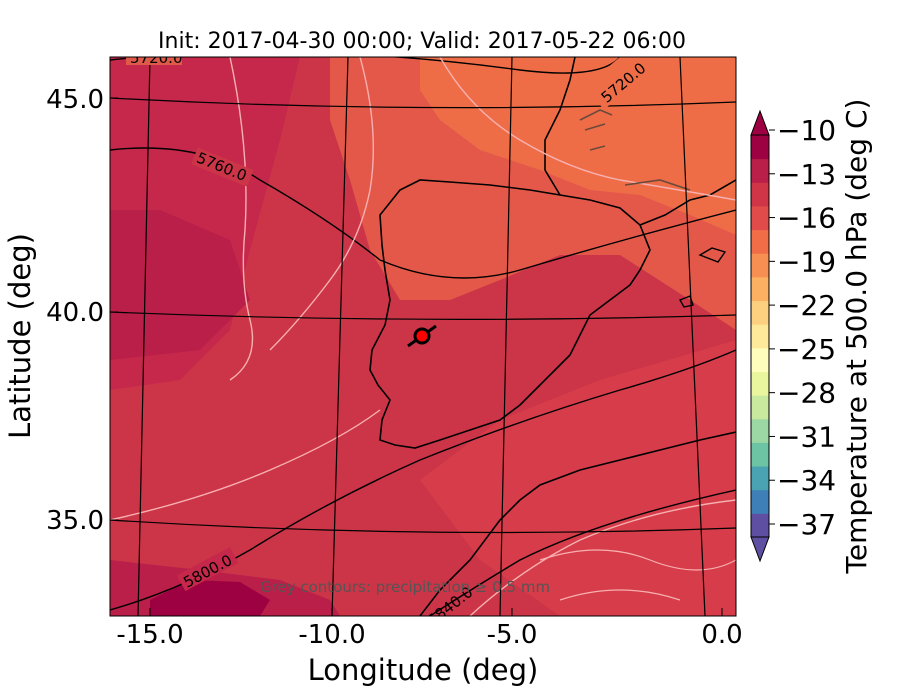 The width and height of the screenshot is (900, 700). What do you see at coordinates (75, 521) in the screenshot?
I see `y-tick-label: 35.0` at bounding box center [75, 521].